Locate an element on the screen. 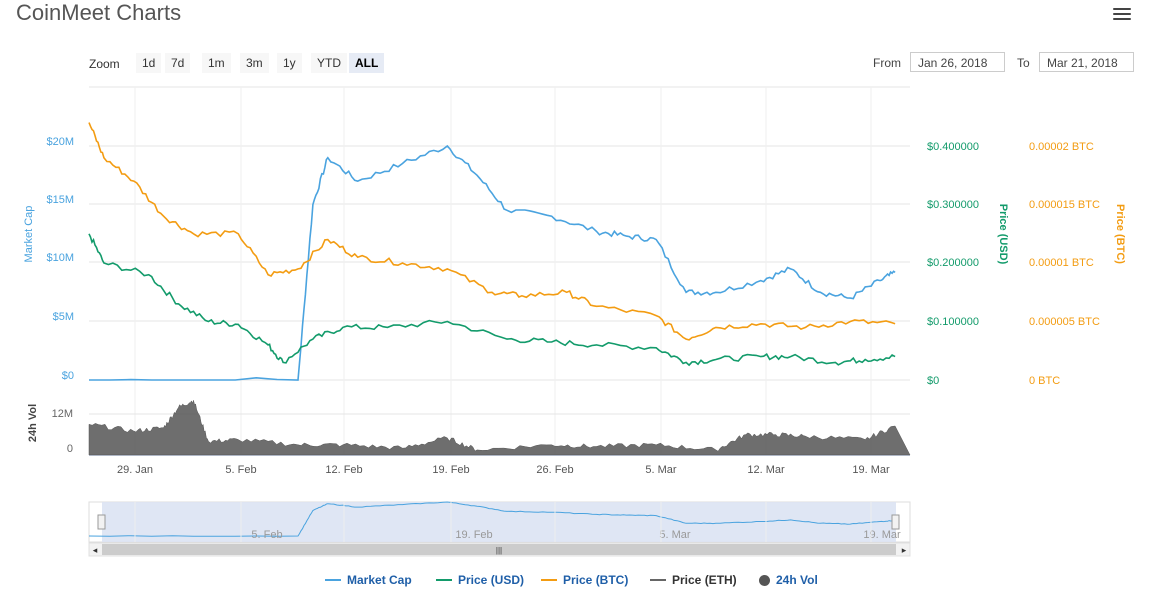 The width and height of the screenshot is (1151, 589). price-usd-tick-label: $0 is located at coordinates (933, 381).